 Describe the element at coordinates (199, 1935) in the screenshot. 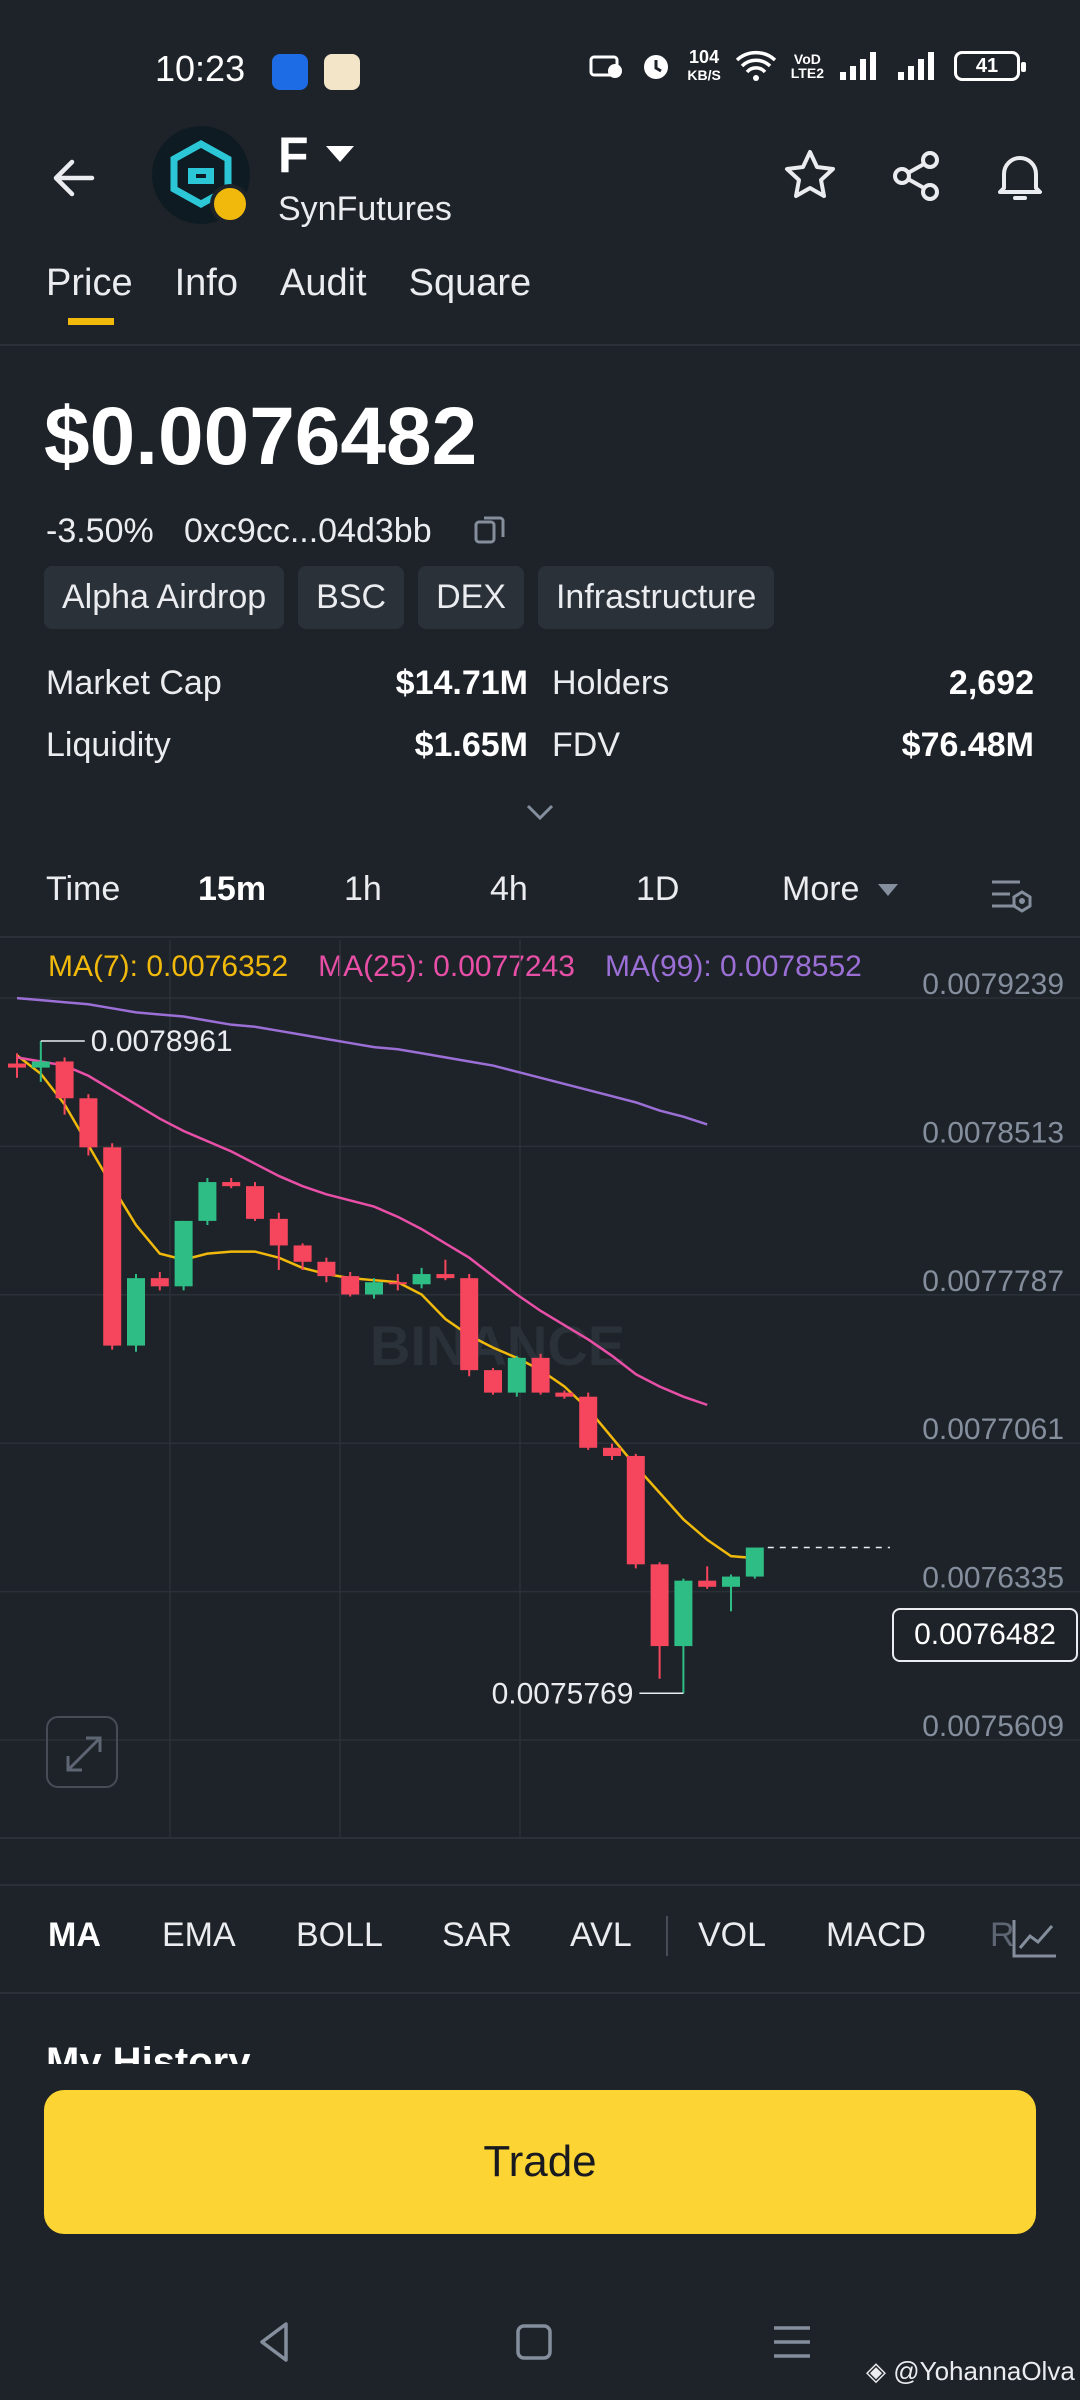

I see `indicator-ema: EMA` at that location.